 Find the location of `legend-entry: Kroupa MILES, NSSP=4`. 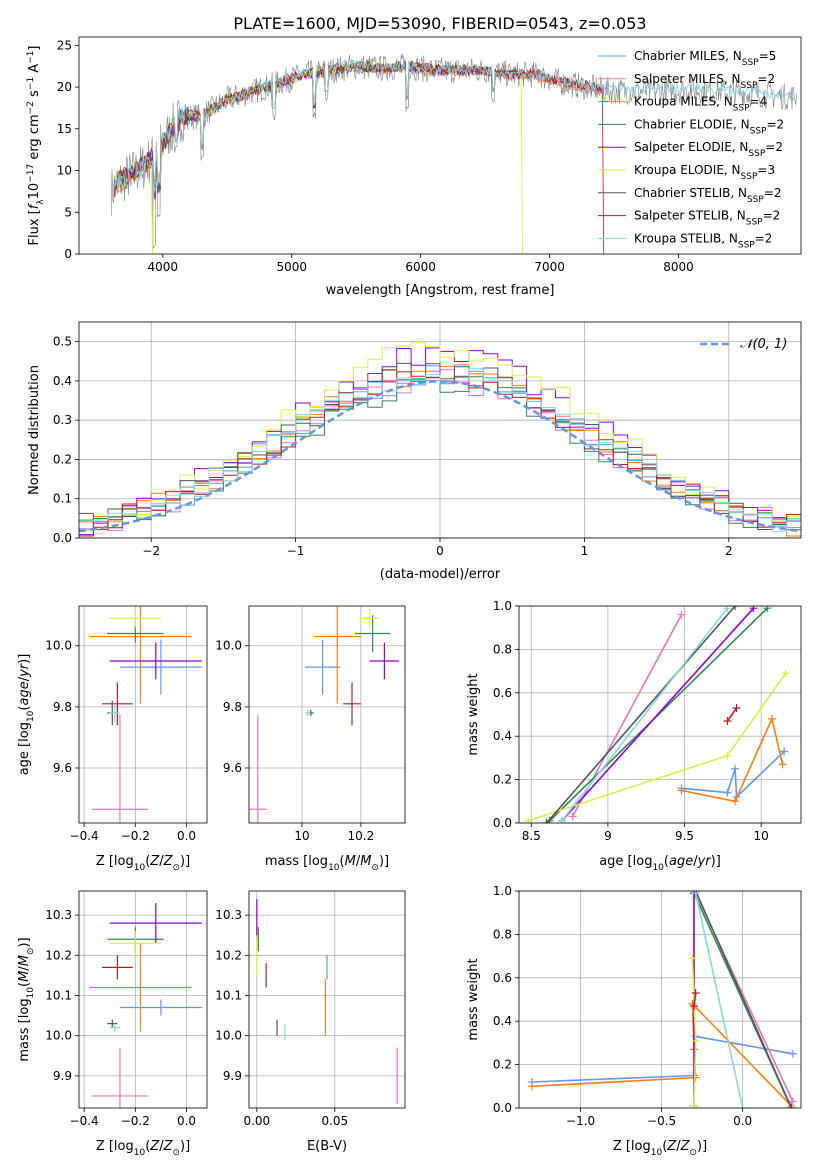

legend-entry: Kroupa MILES, NSSP=4 is located at coordinates (700, 104).